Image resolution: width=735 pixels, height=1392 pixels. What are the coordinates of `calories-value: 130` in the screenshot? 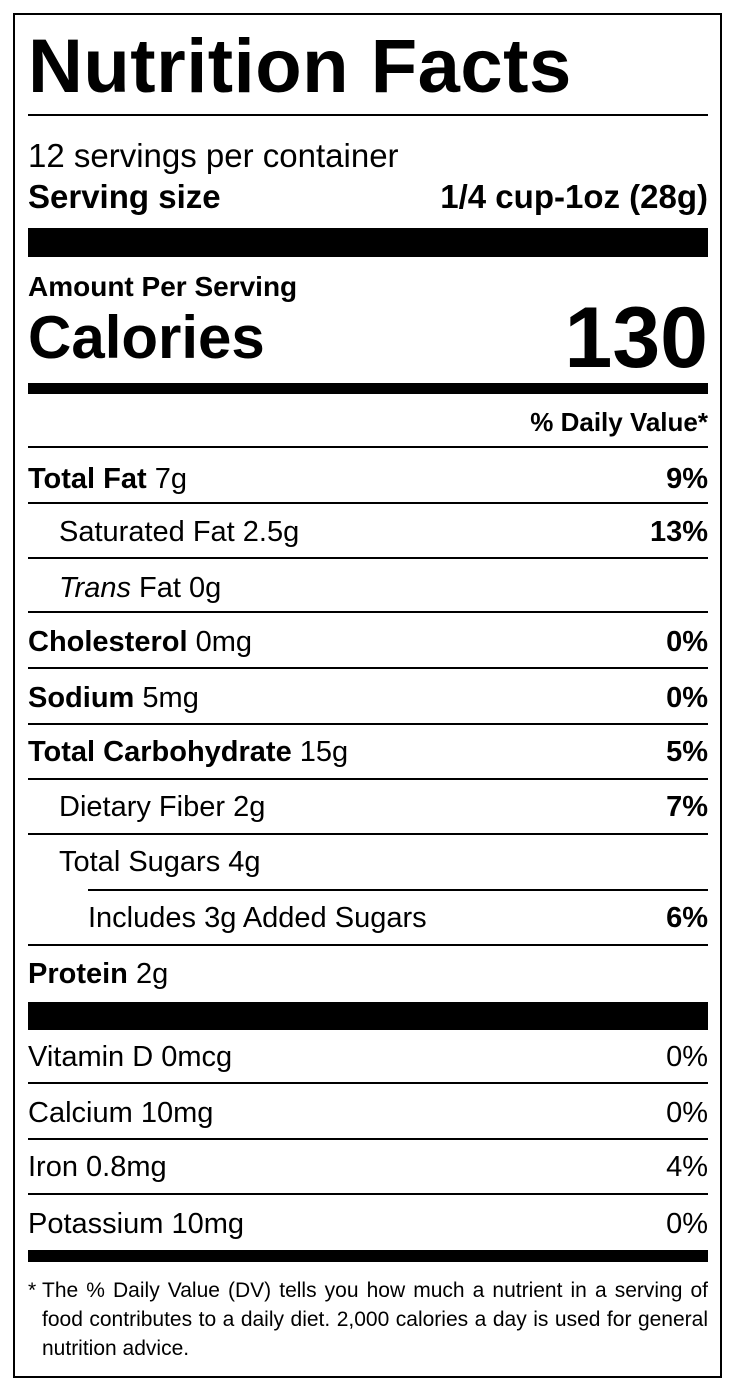 It's located at (636, 338).